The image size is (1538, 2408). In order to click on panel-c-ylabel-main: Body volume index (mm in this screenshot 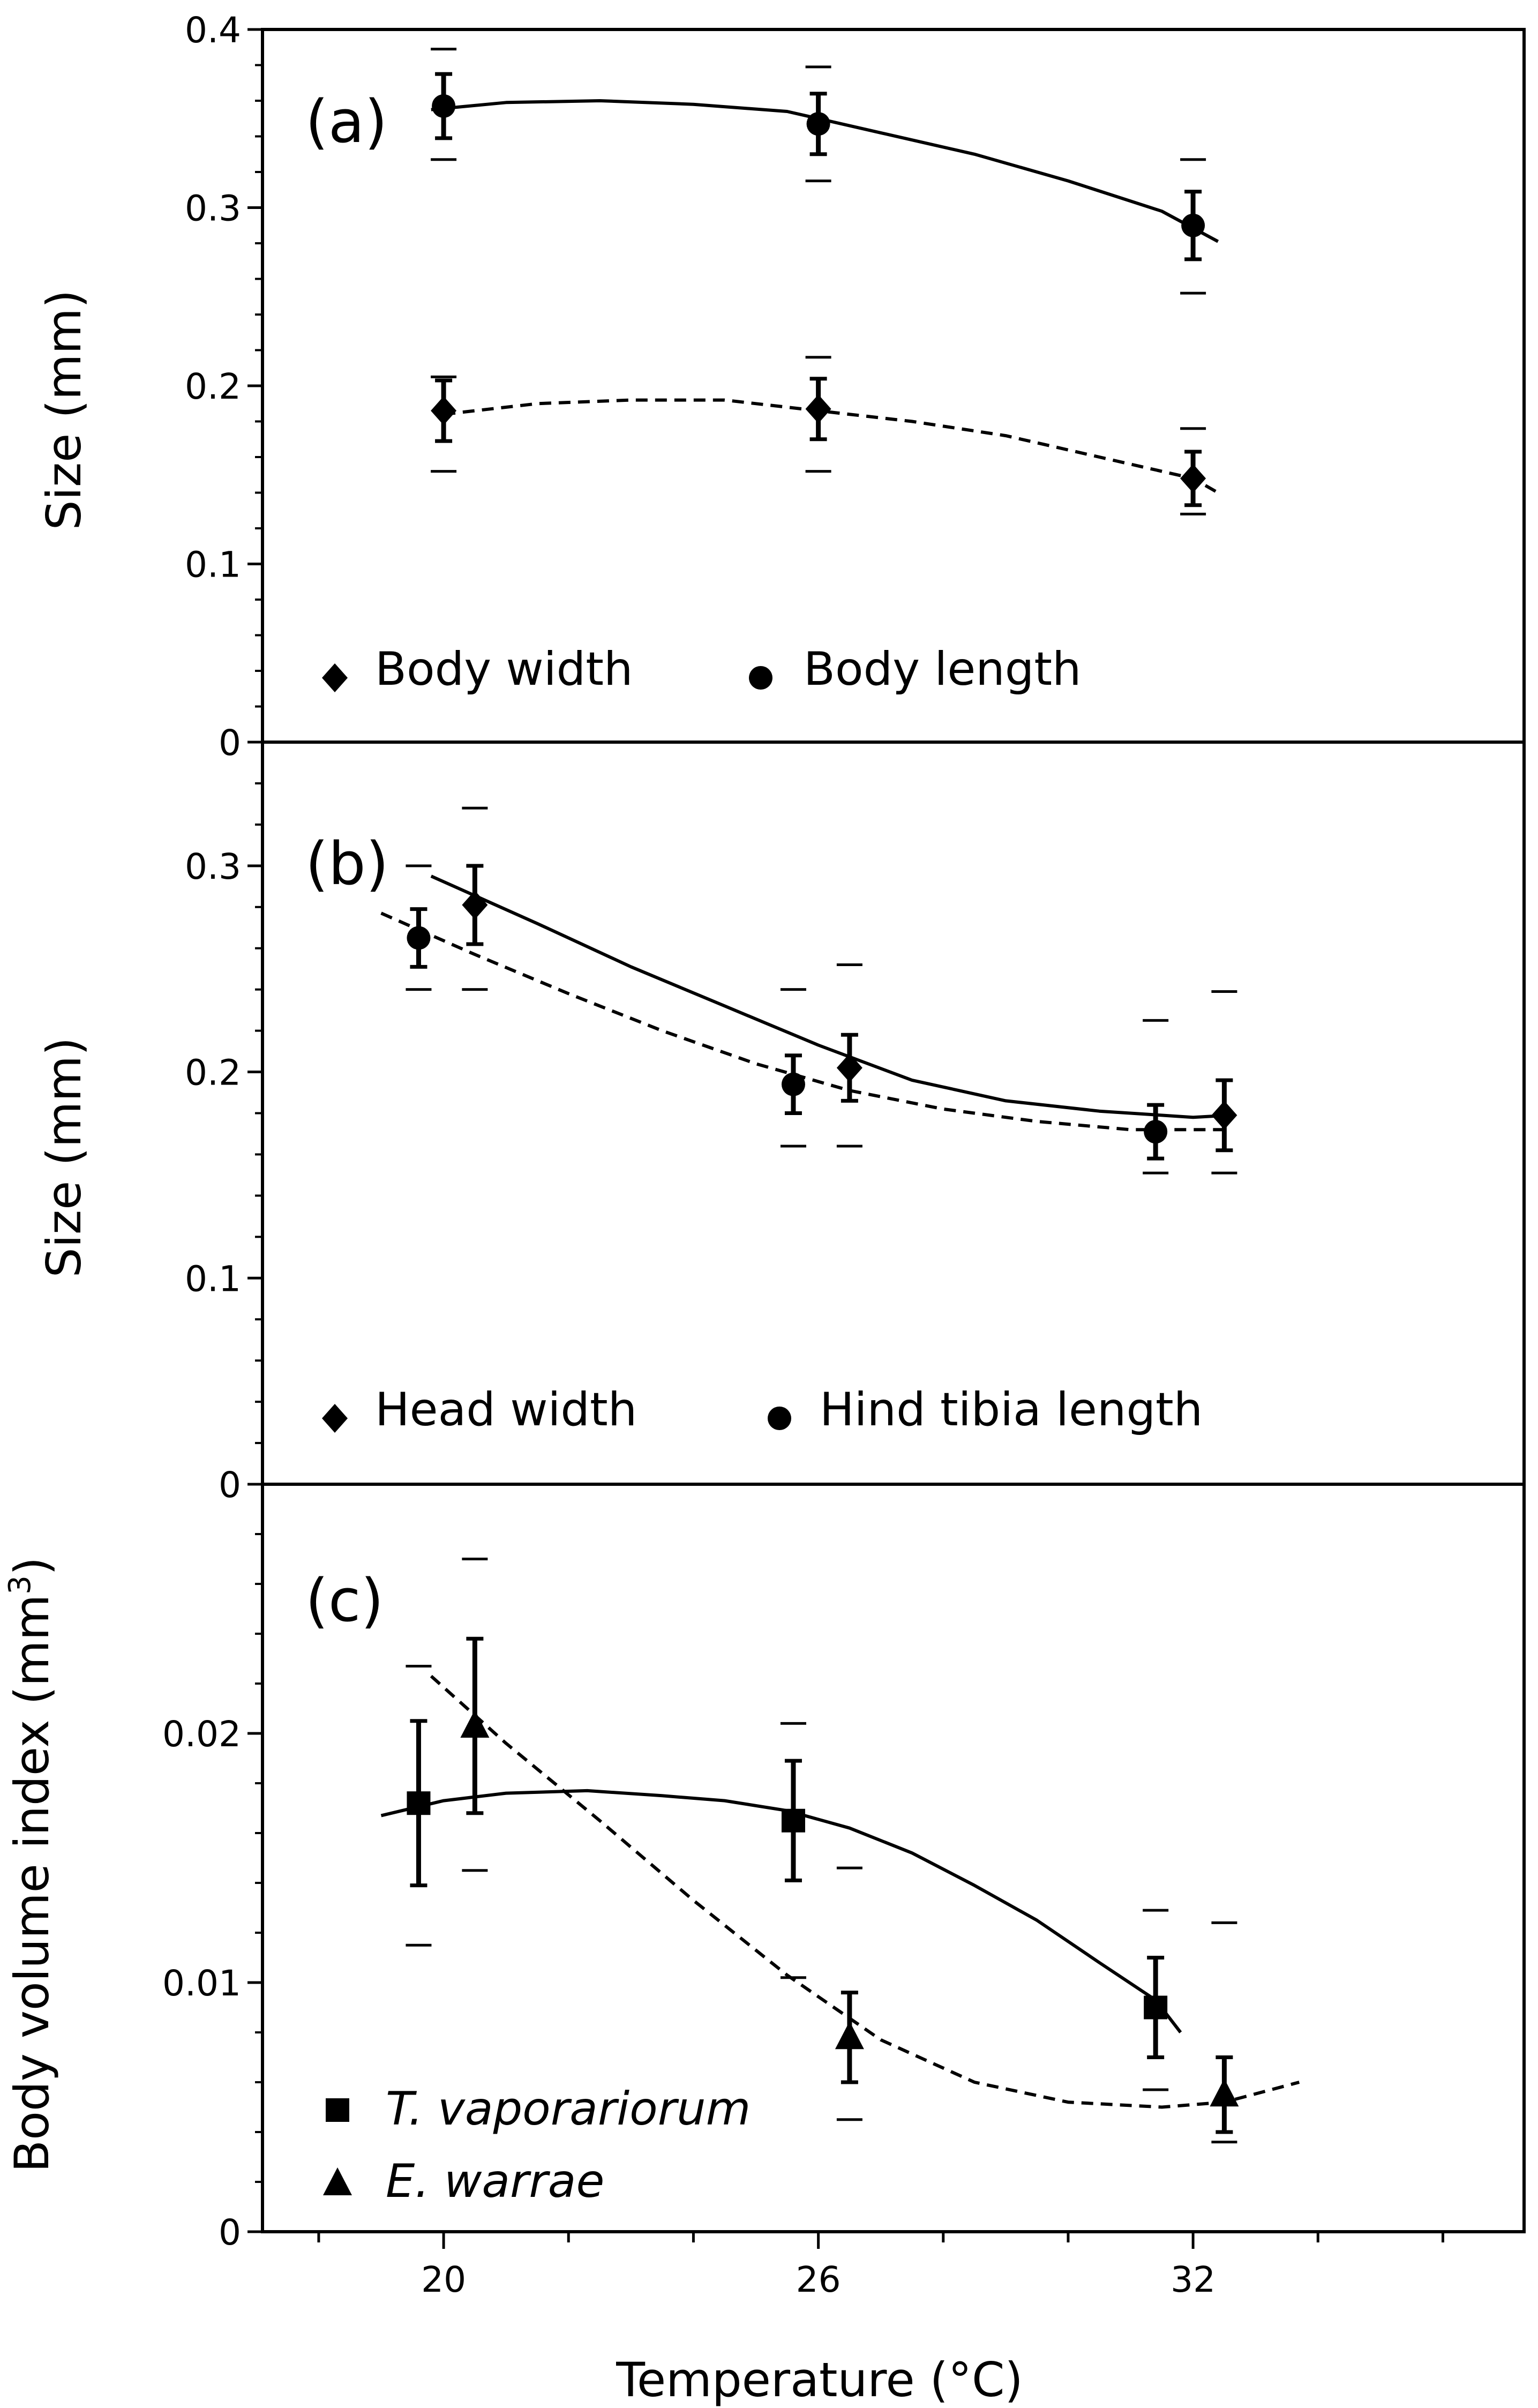, I will do `click(31, 1884)`.